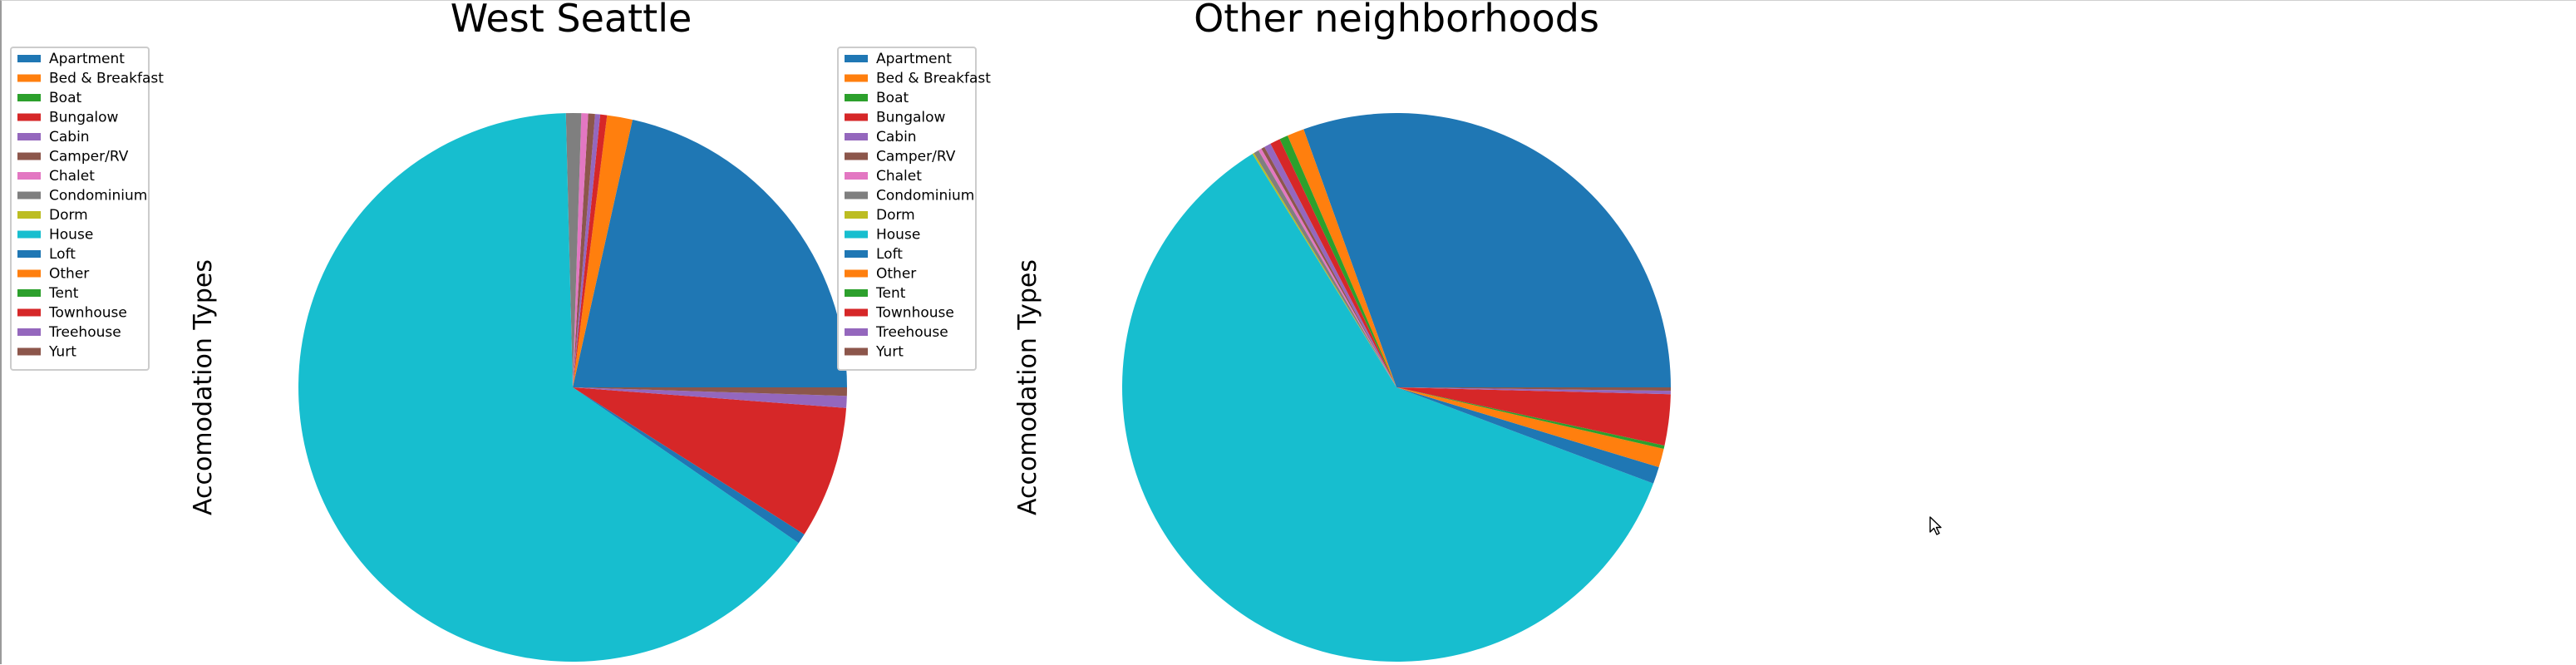 The image size is (2576, 665). What do you see at coordinates (1530, 418) in the screenshot?
I see `pie-slice-tent` at bounding box center [1530, 418].